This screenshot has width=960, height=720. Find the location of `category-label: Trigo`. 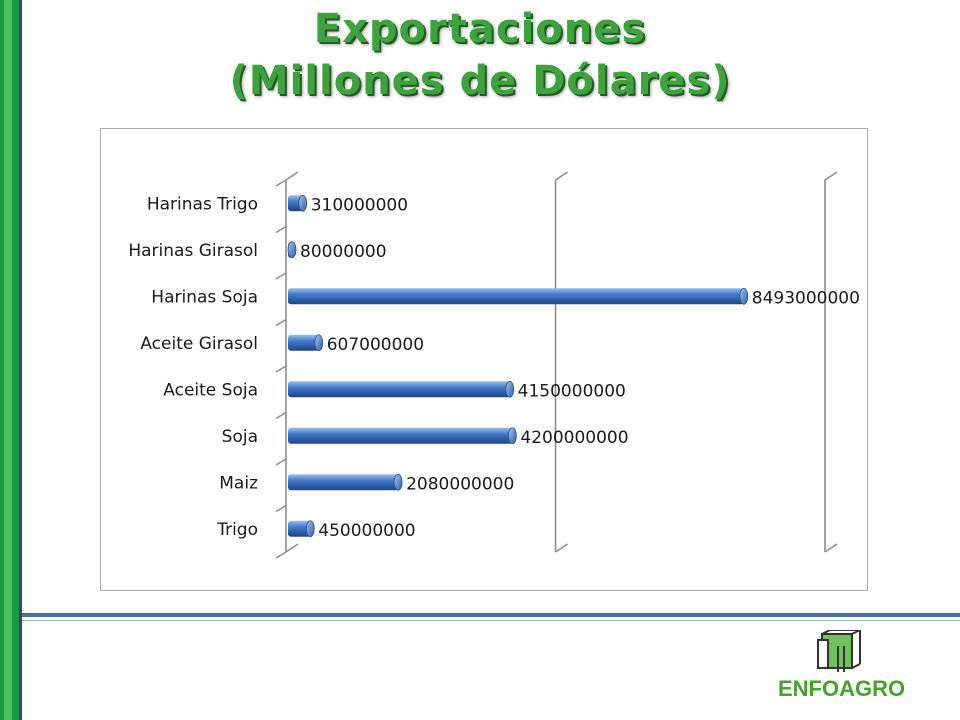

category-label: Trigo is located at coordinates (237, 530).